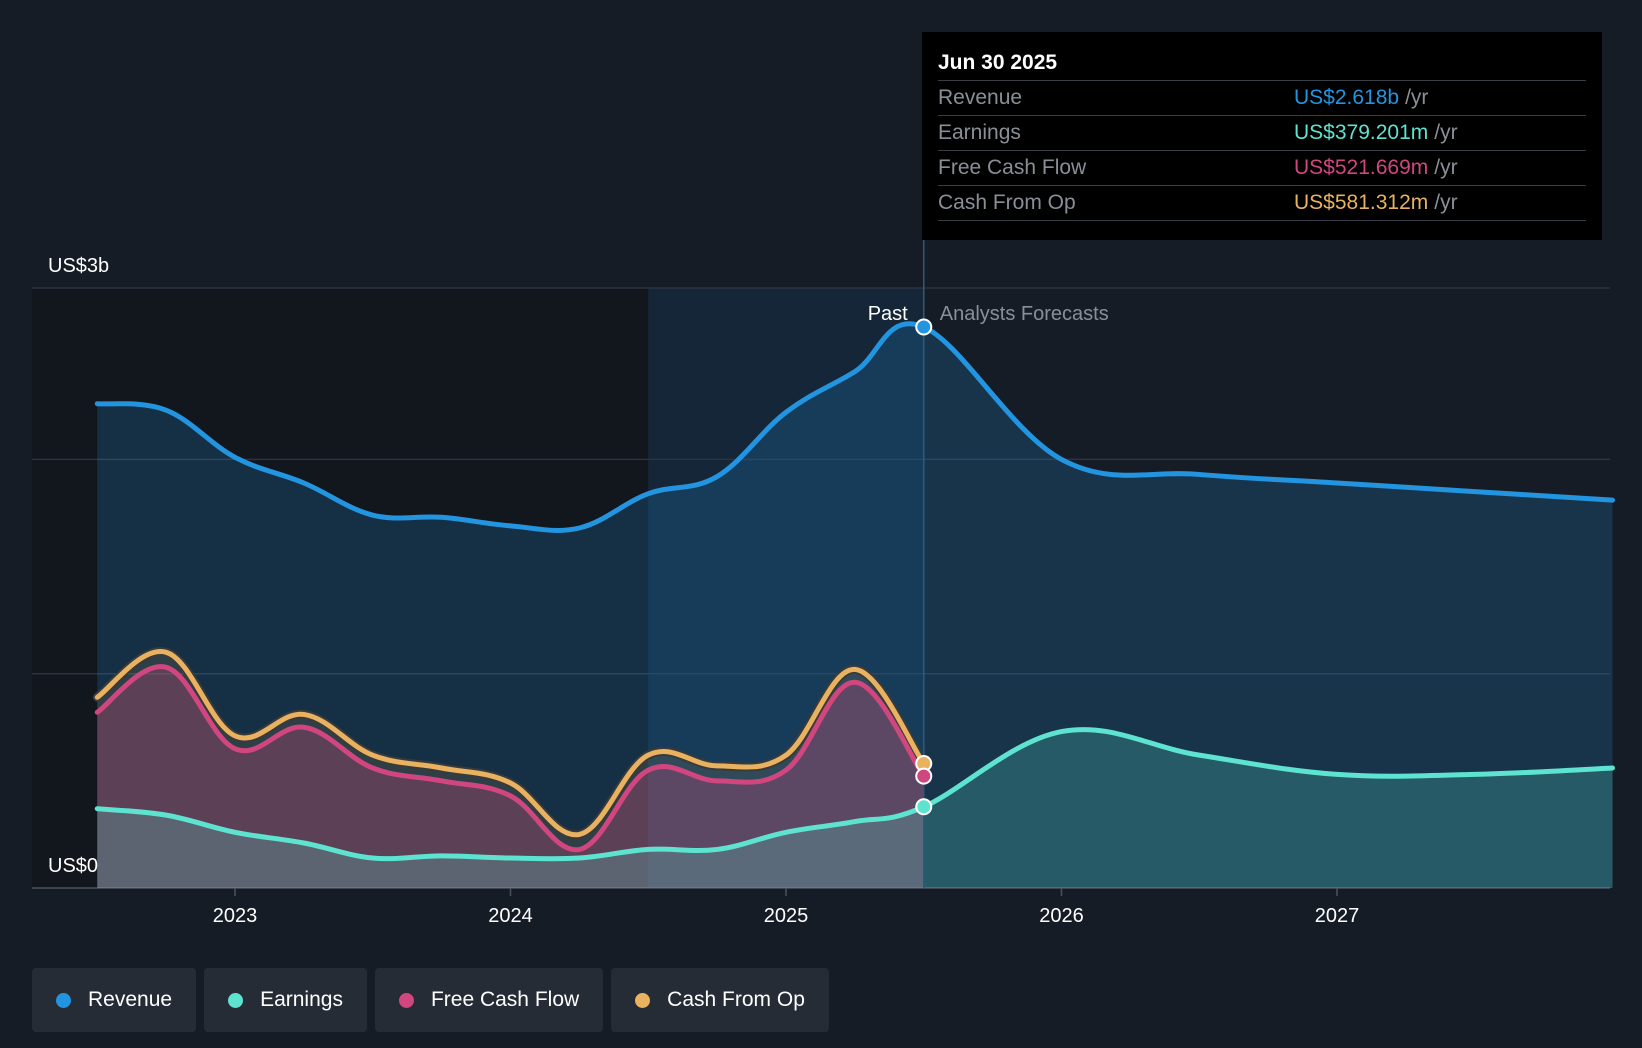  What do you see at coordinates (1337, 916) in the screenshot?
I see `x-tick-label: 2027` at bounding box center [1337, 916].